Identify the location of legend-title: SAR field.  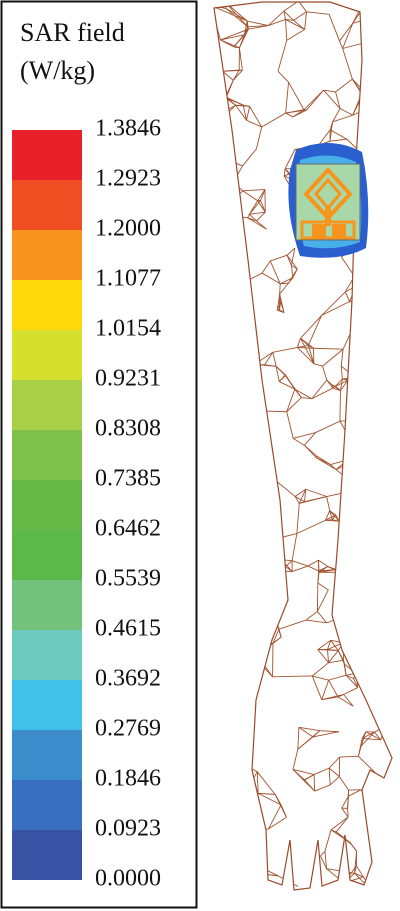
(72, 32).